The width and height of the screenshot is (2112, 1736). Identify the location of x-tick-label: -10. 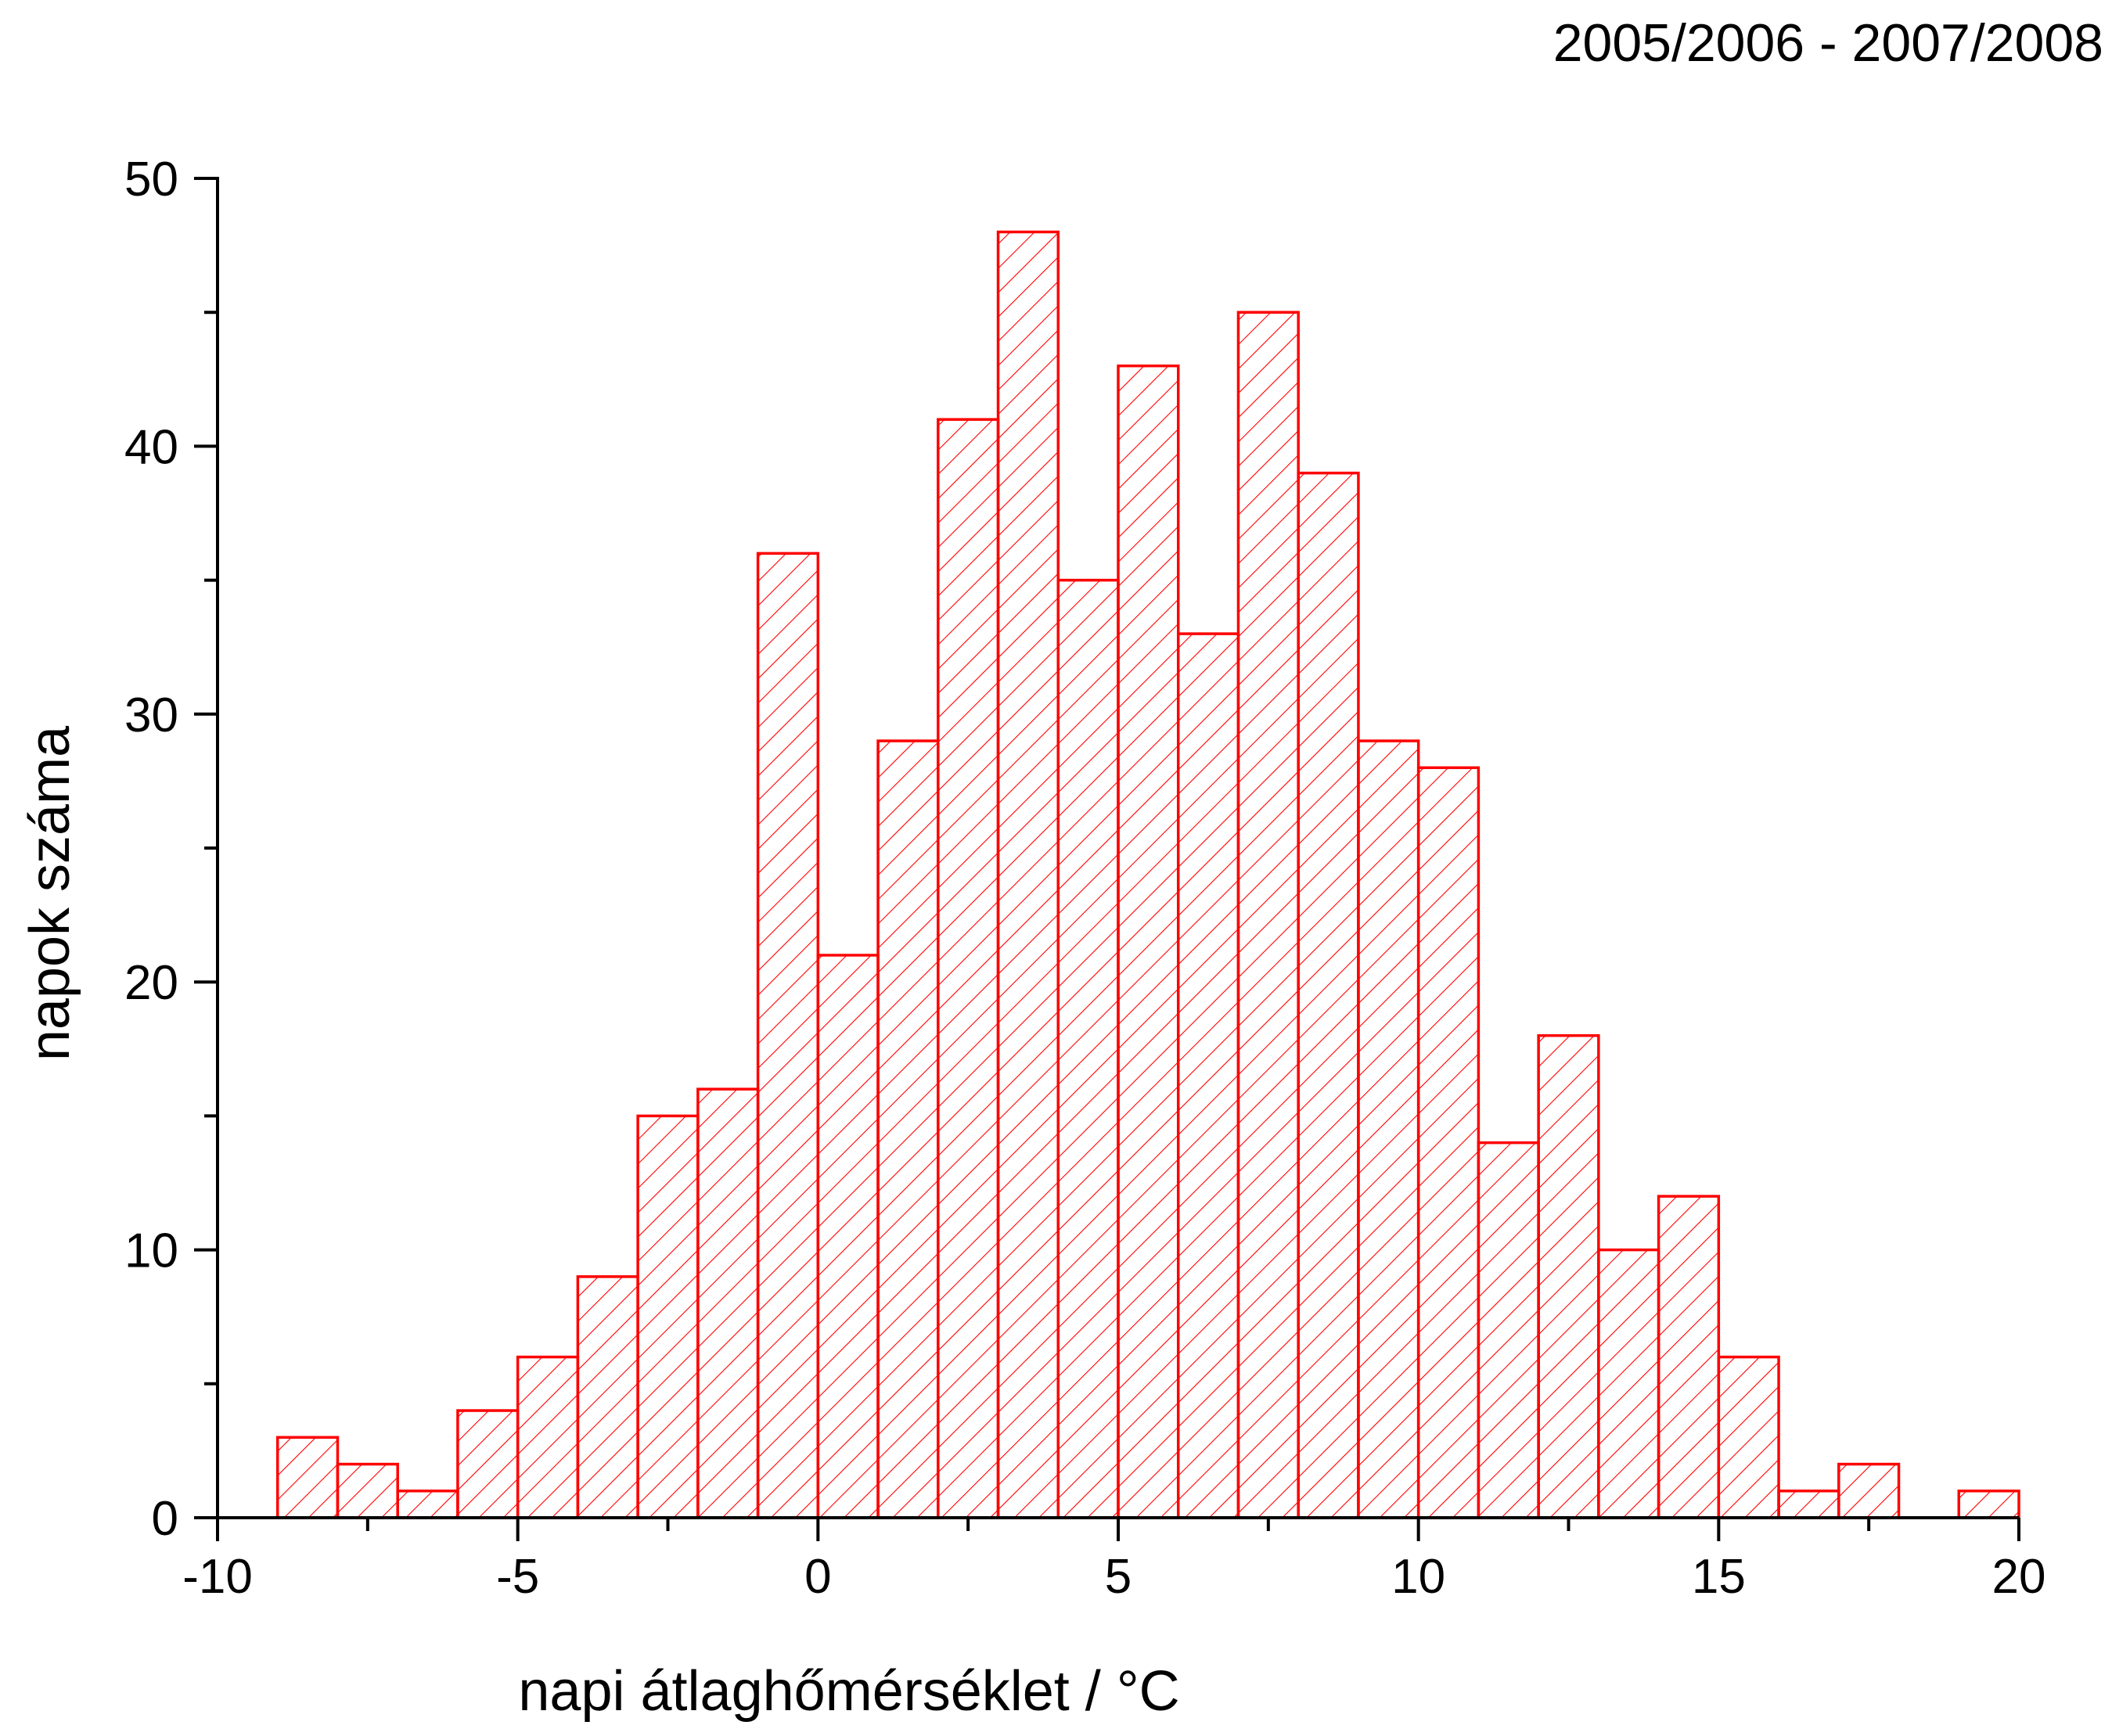
(217, 1577).